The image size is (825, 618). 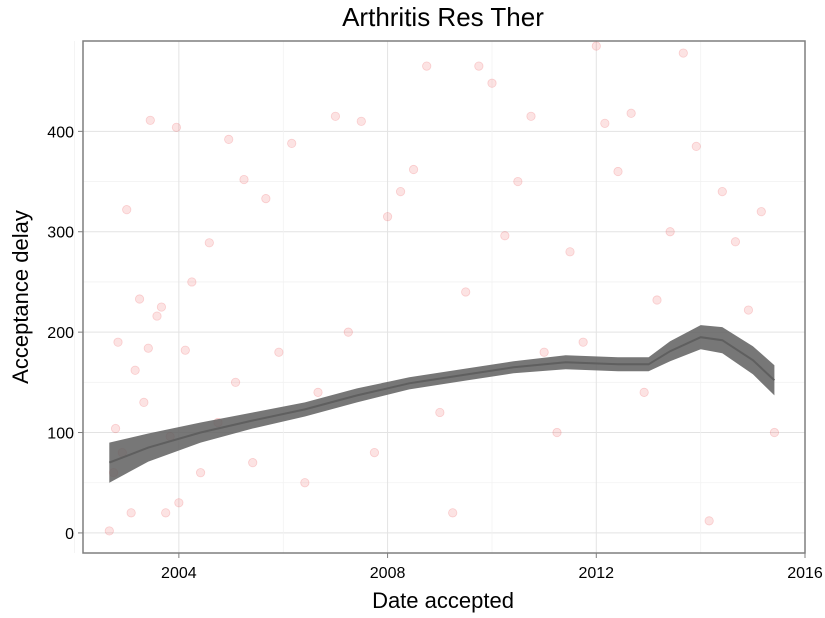 I want to click on x-tick-label: 2012, so click(x=596, y=573).